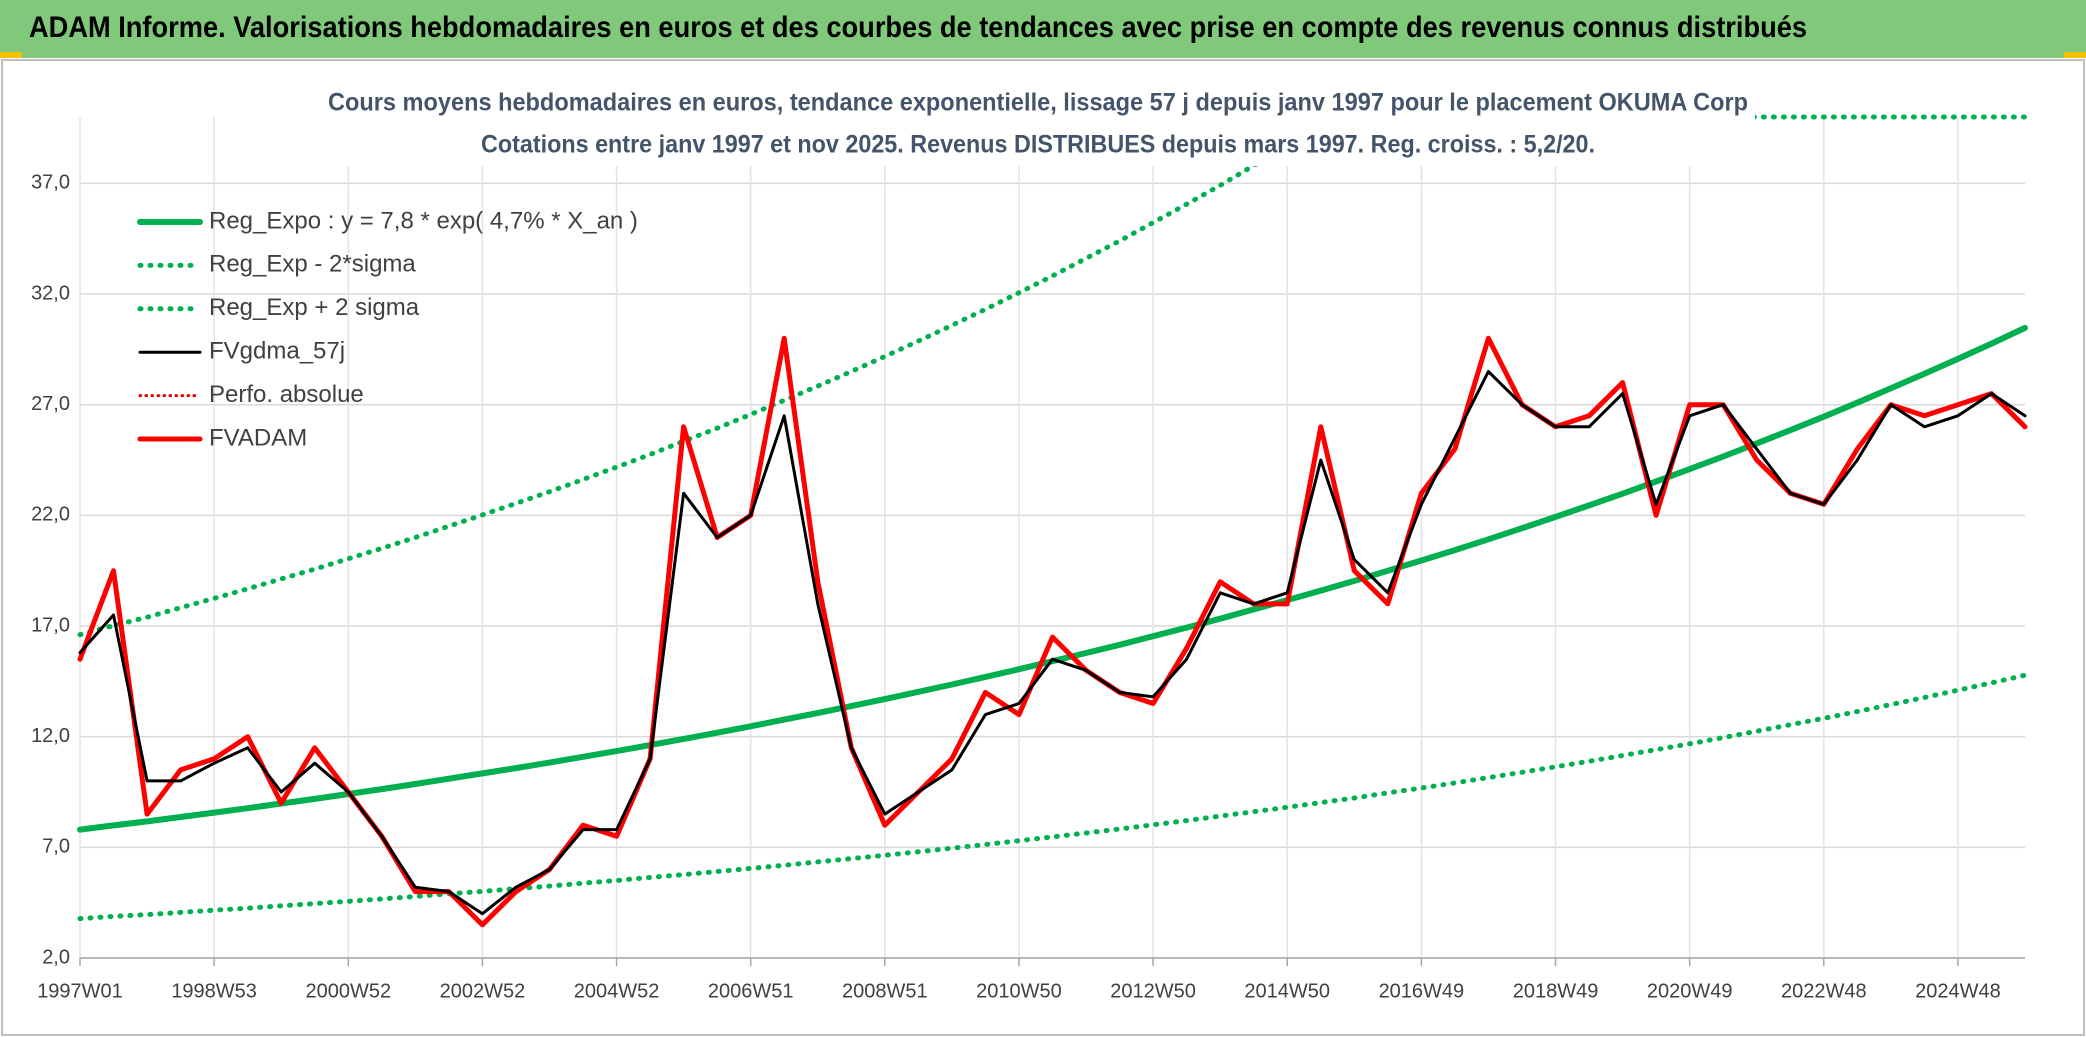 Image resolution: width=2086 pixels, height=1037 pixels. Describe the element at coordinates (1958, 991) in the screenshot. I see `x-tick-label: 2024W48` at that location.